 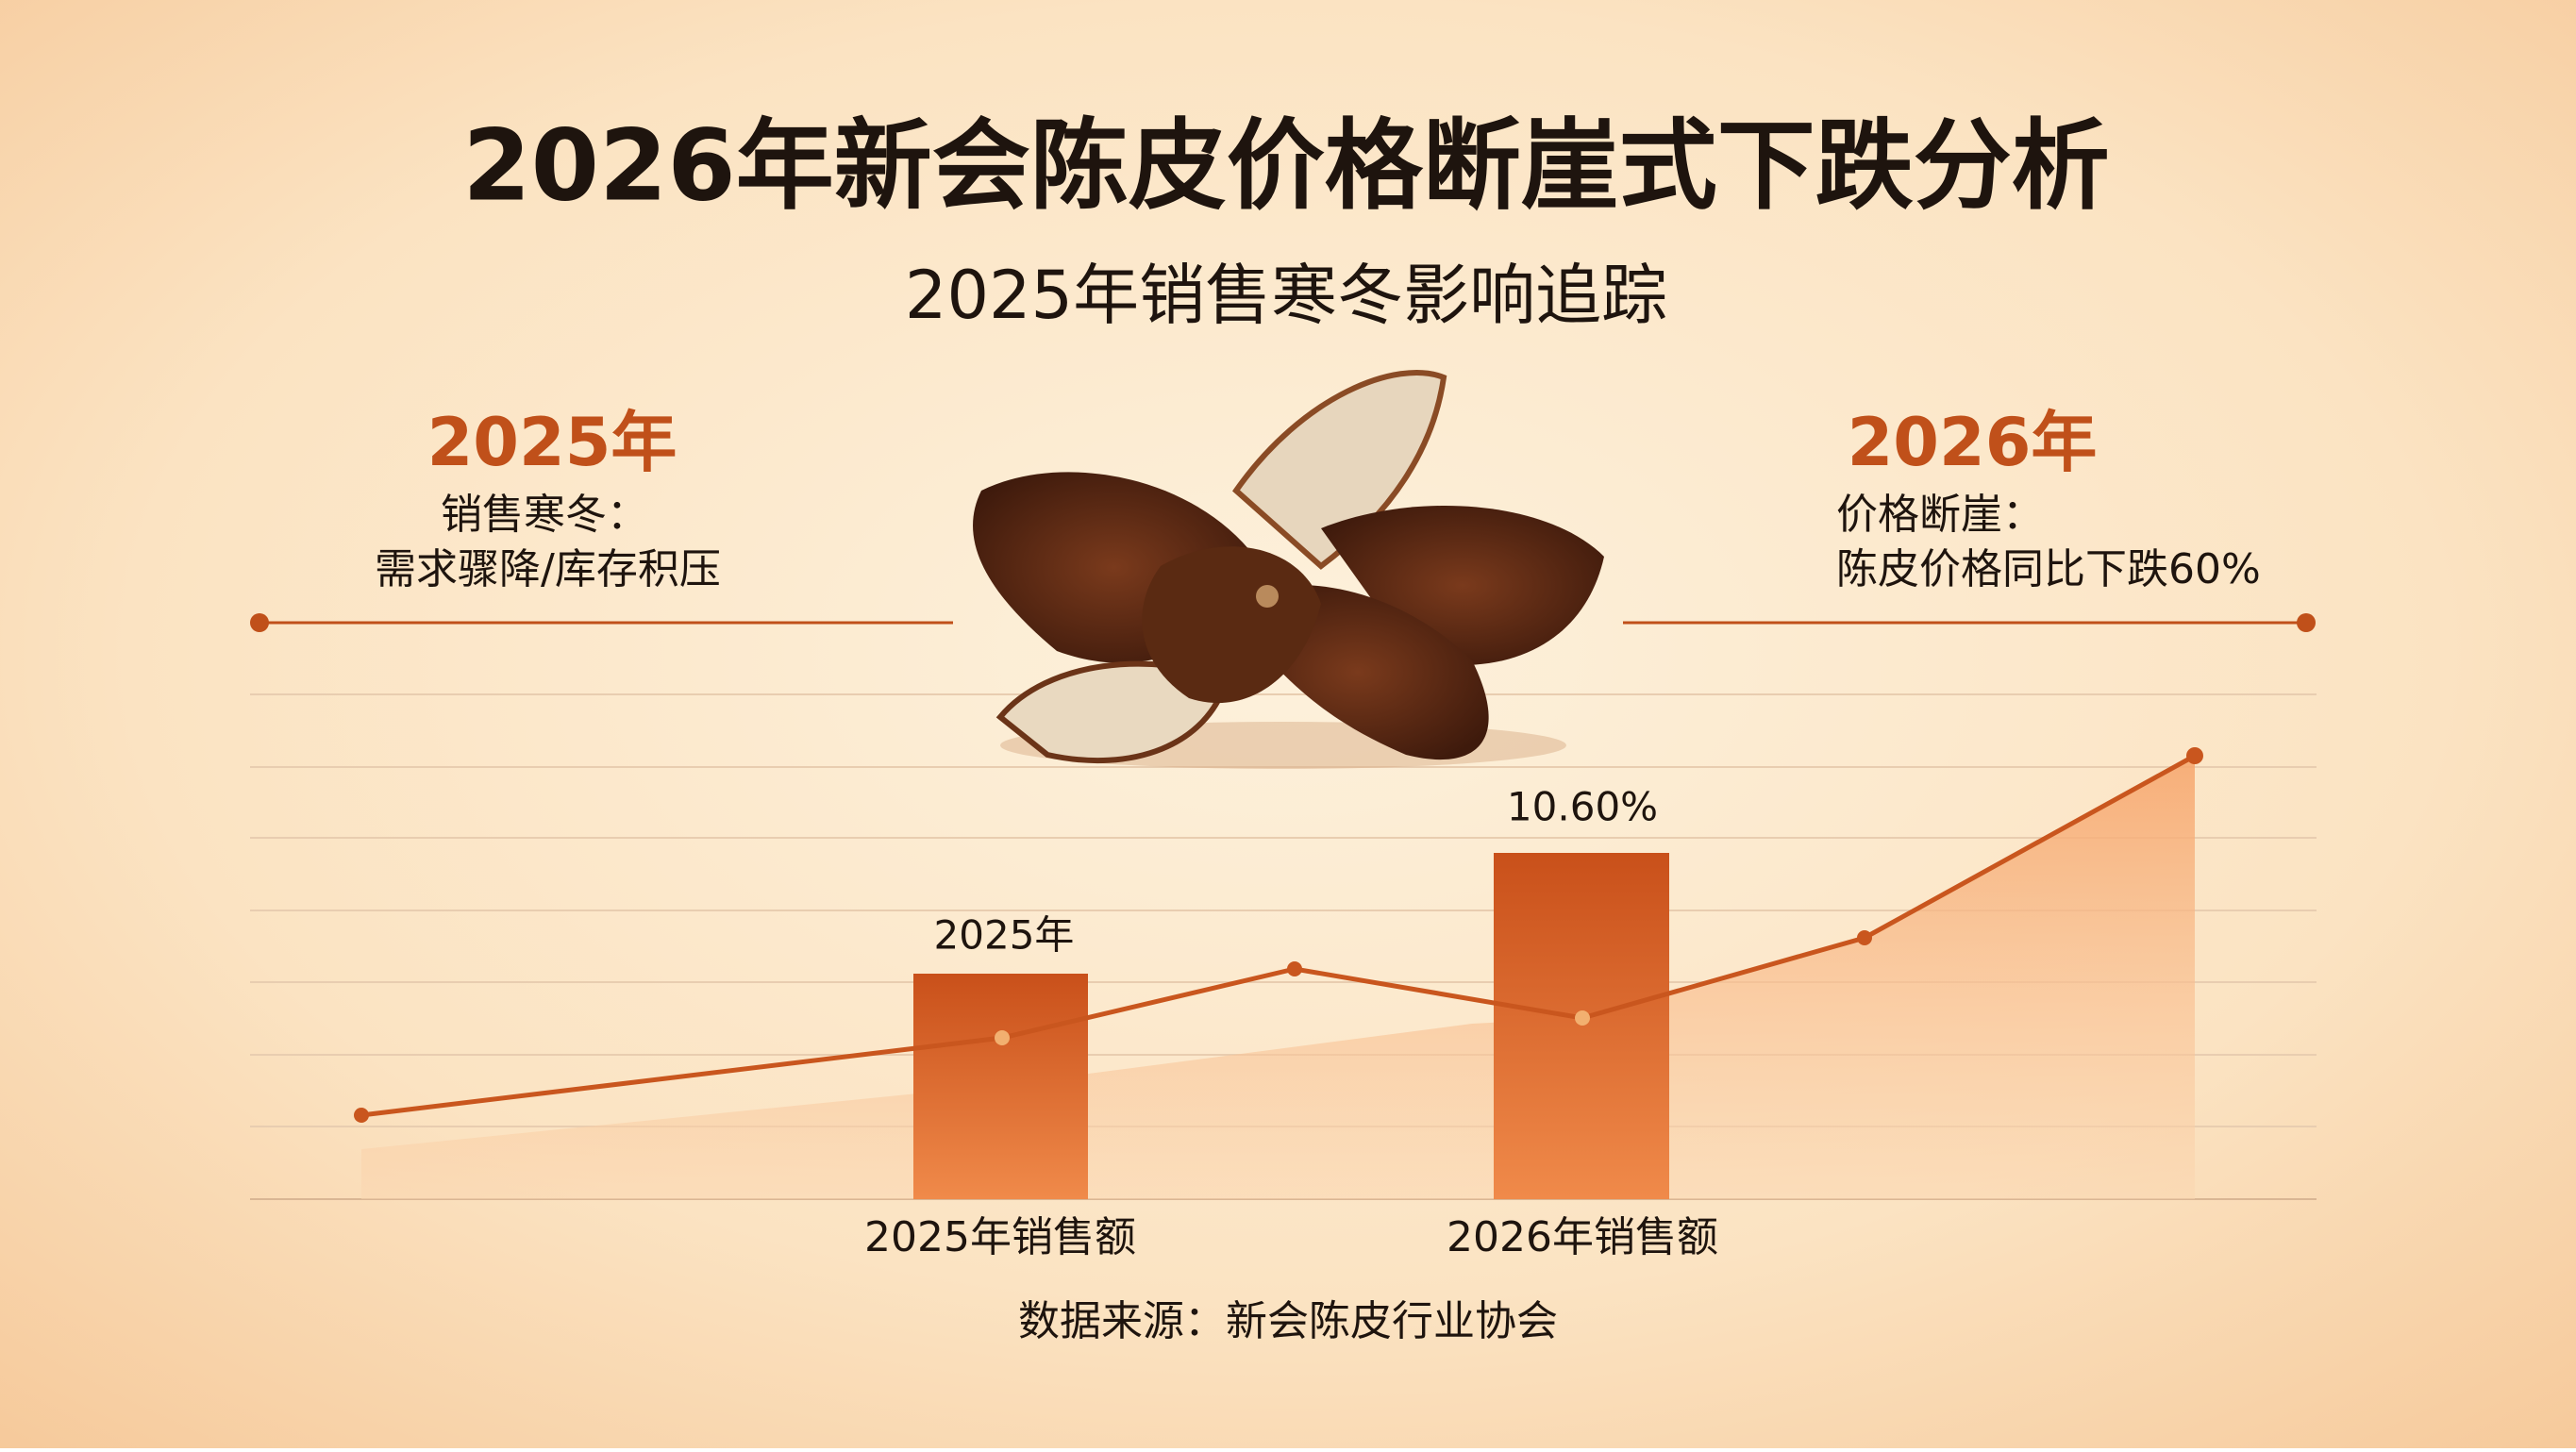 What do you see at coordinates (1000, 1237) in the screenshot?
I see `category-label: 2025年销售额` at bounding box center [1000, 1237].